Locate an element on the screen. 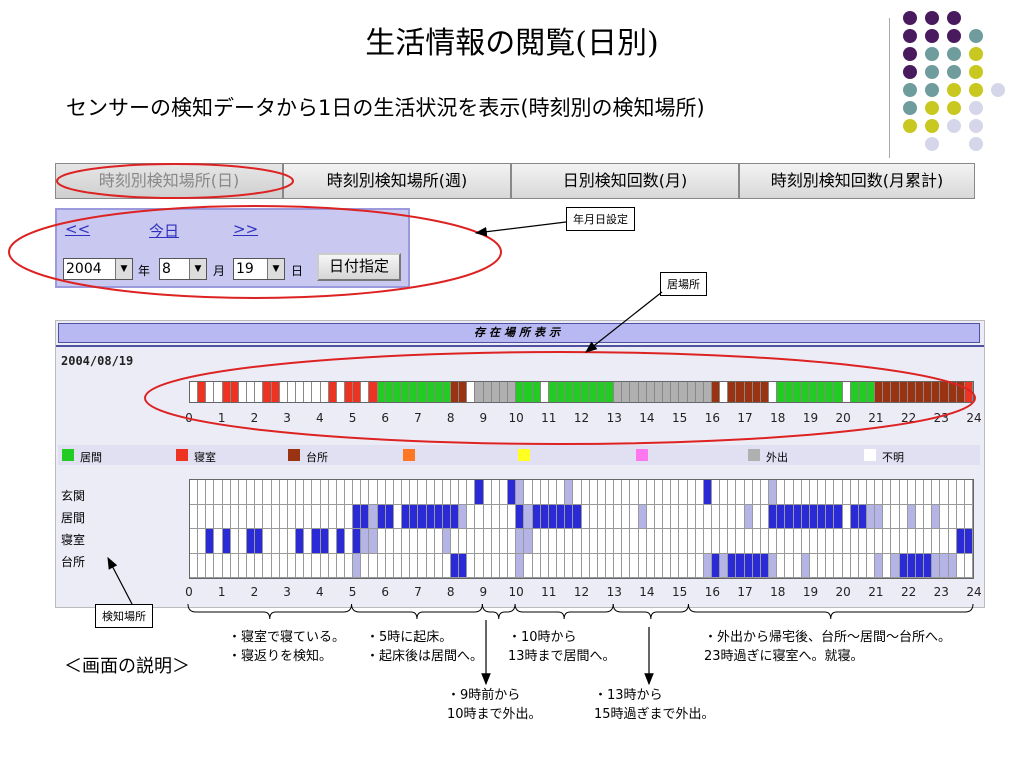 The image size is (1024, 768). chevron-down-icon: ▼ is located at coordinates (123, 269).